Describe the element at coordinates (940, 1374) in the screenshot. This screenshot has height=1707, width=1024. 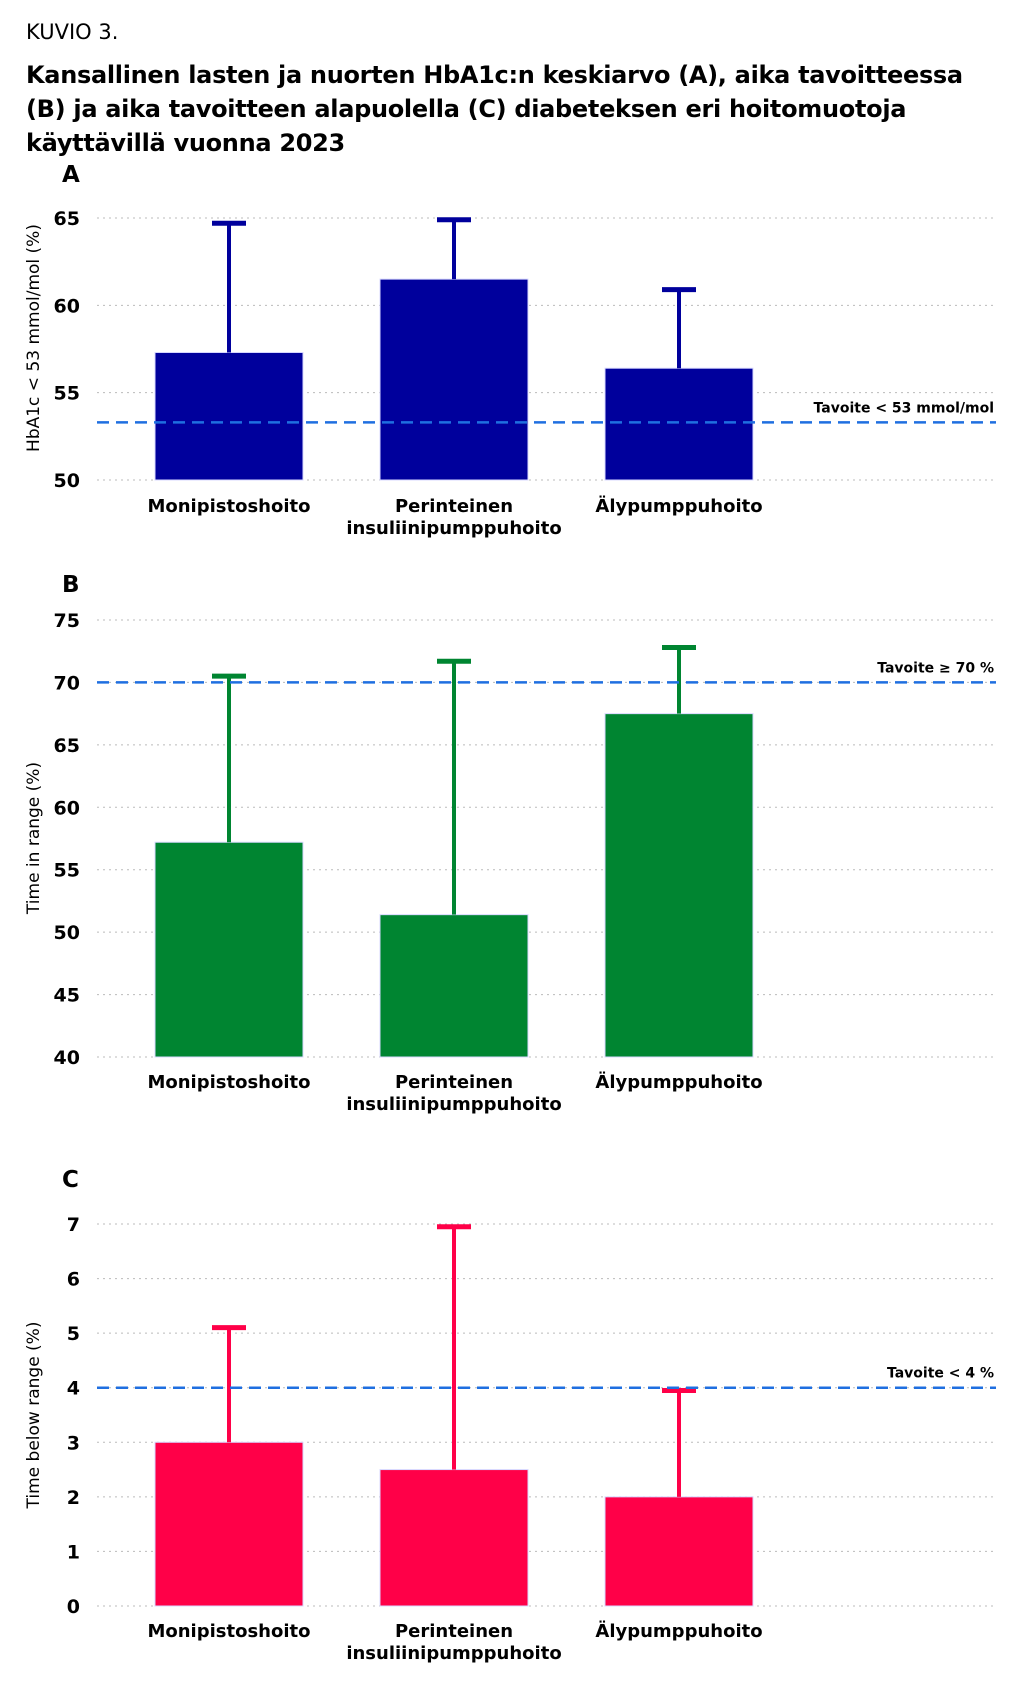
I see `target-label: Tavoite < 4 %` at that location.